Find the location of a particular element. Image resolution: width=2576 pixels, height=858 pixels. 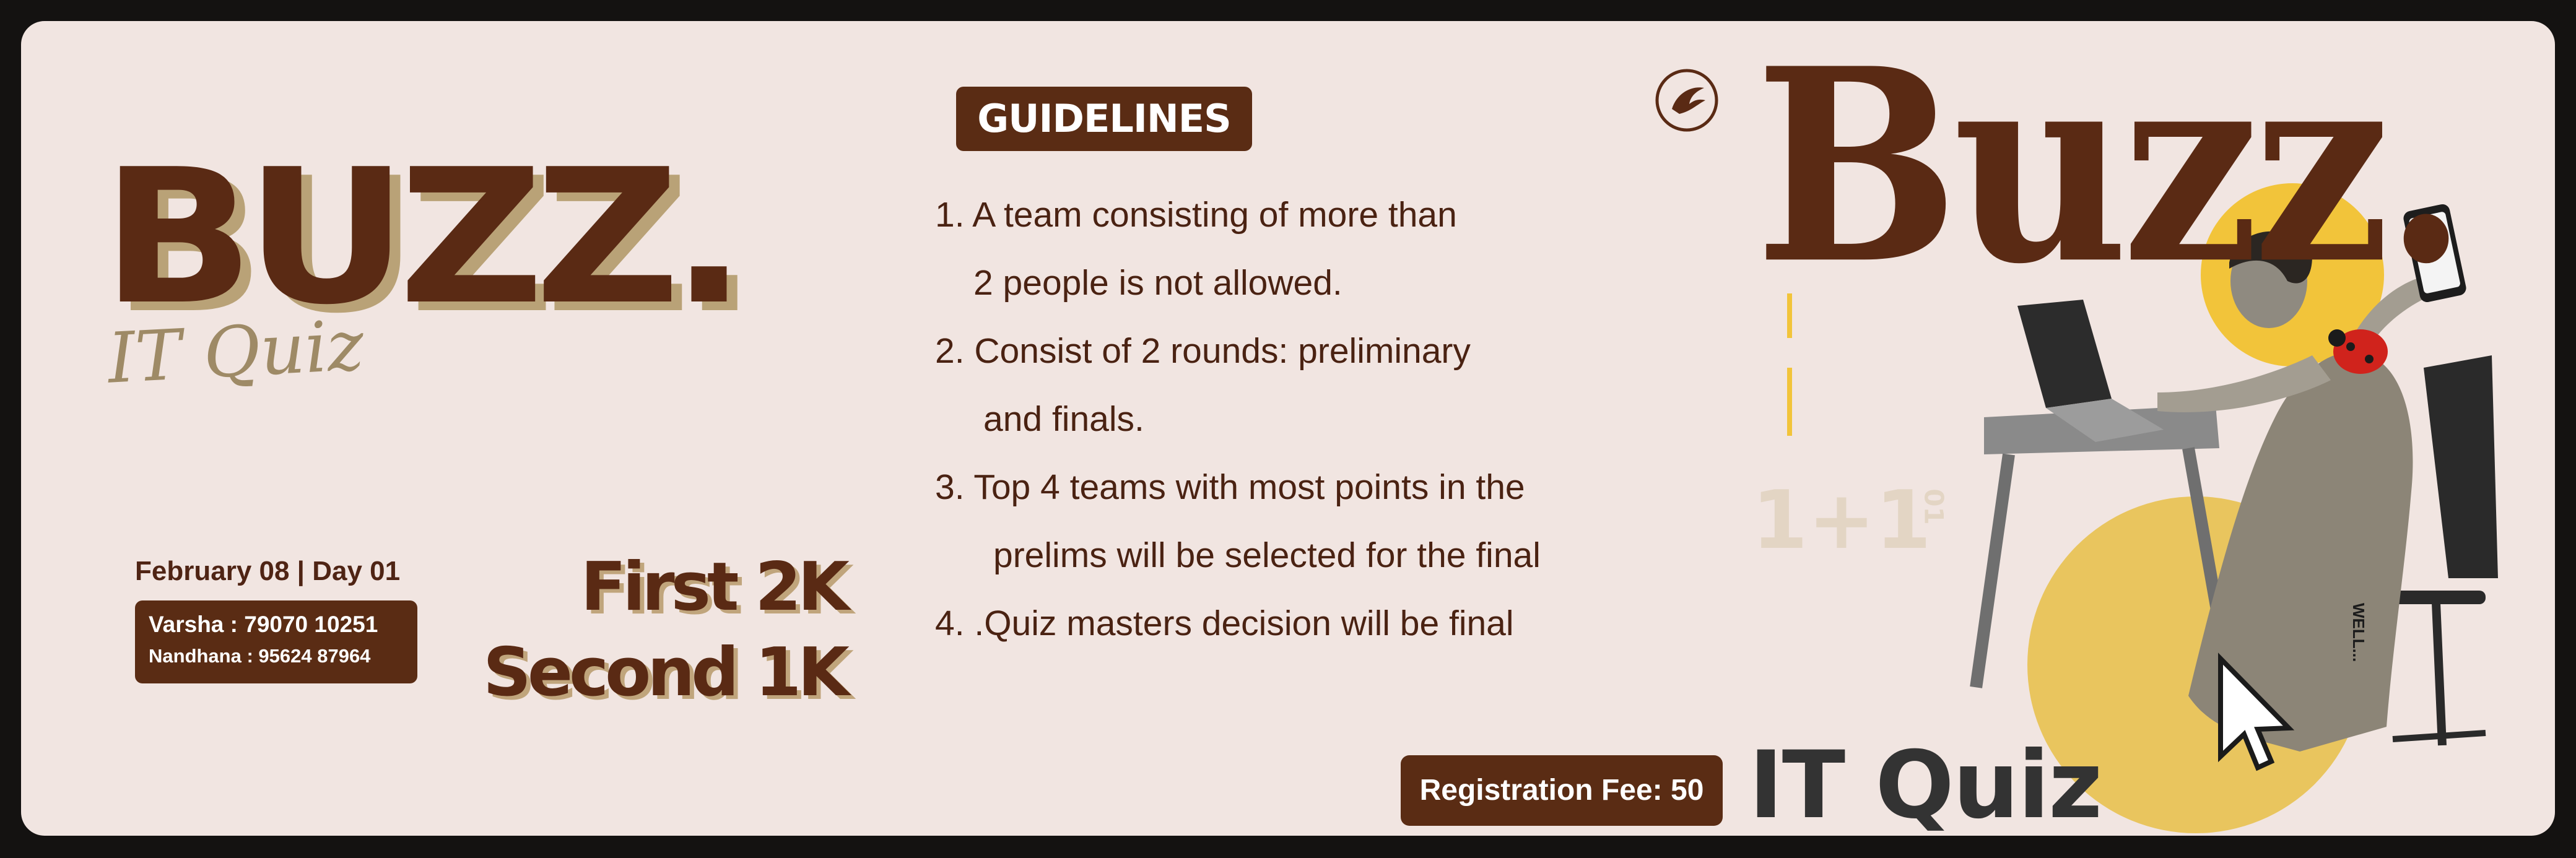

chair-back is located at coordinates (2461, 466).